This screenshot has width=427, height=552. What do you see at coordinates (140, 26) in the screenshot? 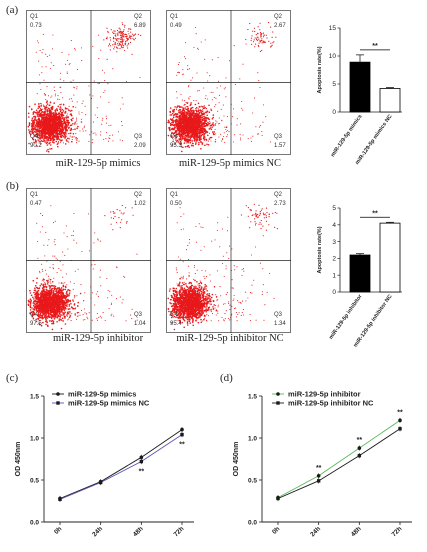
I see `quadrant-value-q2: 6.89` at bounding box center [140, 26].